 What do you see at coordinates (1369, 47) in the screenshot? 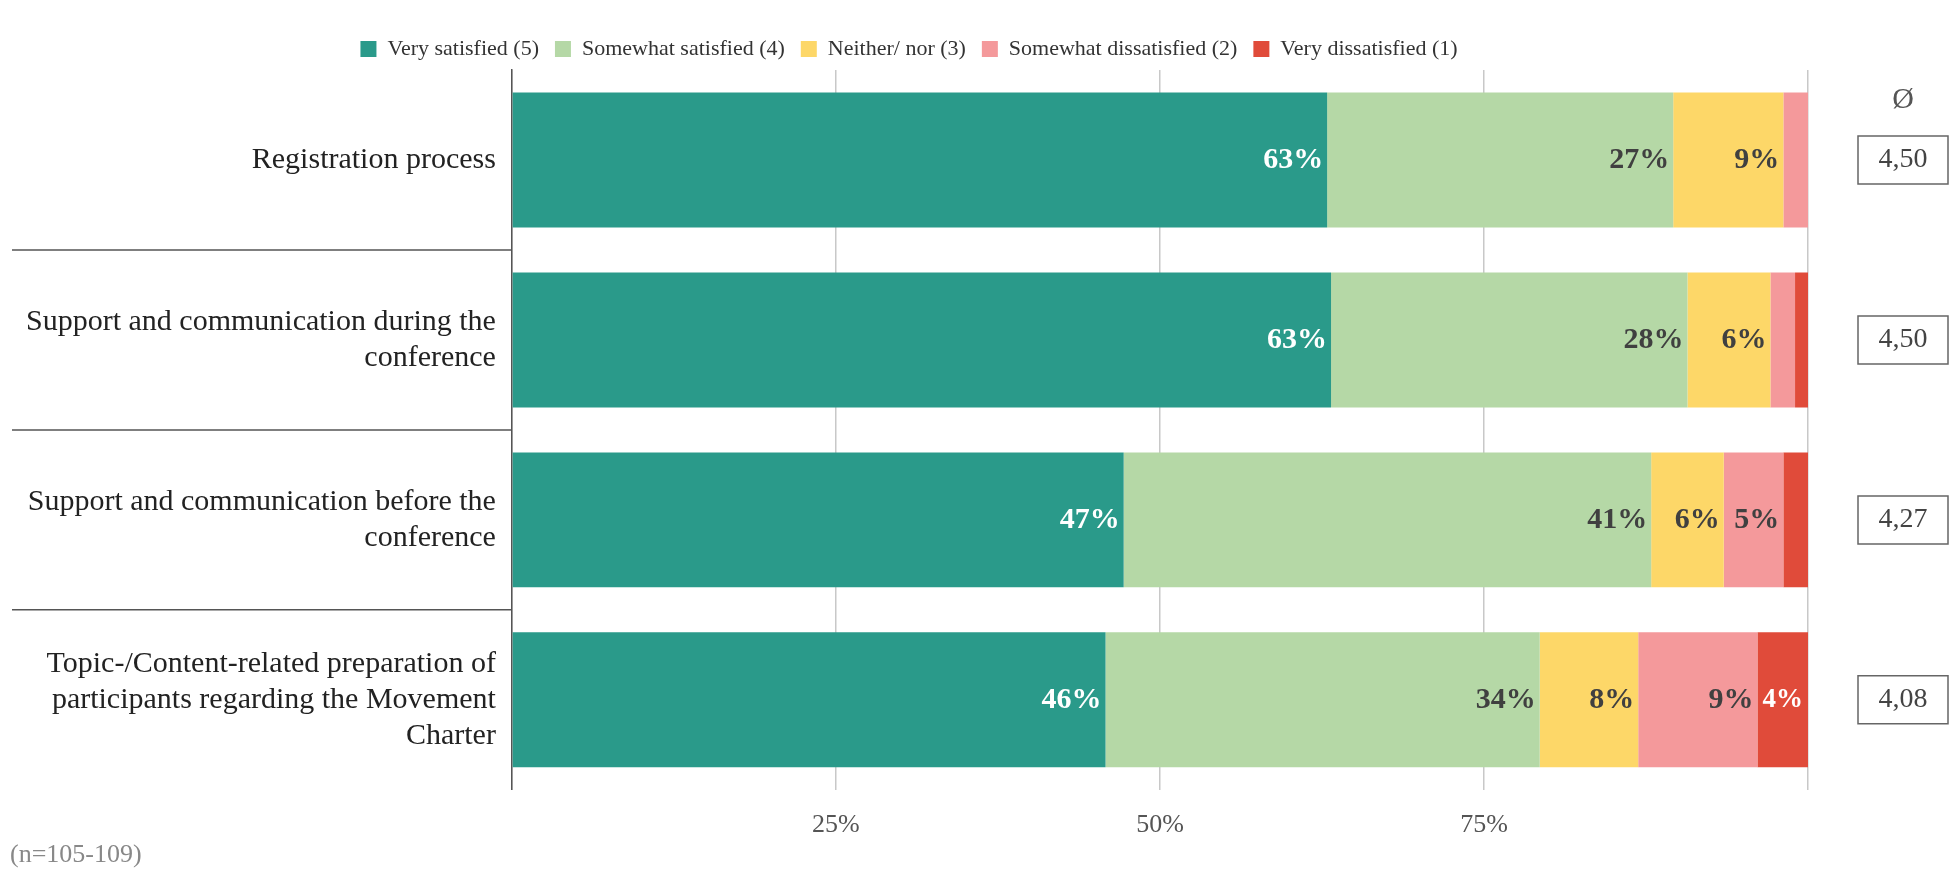
I see `legend-label: Very dissatisfied (1)` at bounding box center [1369, 47].